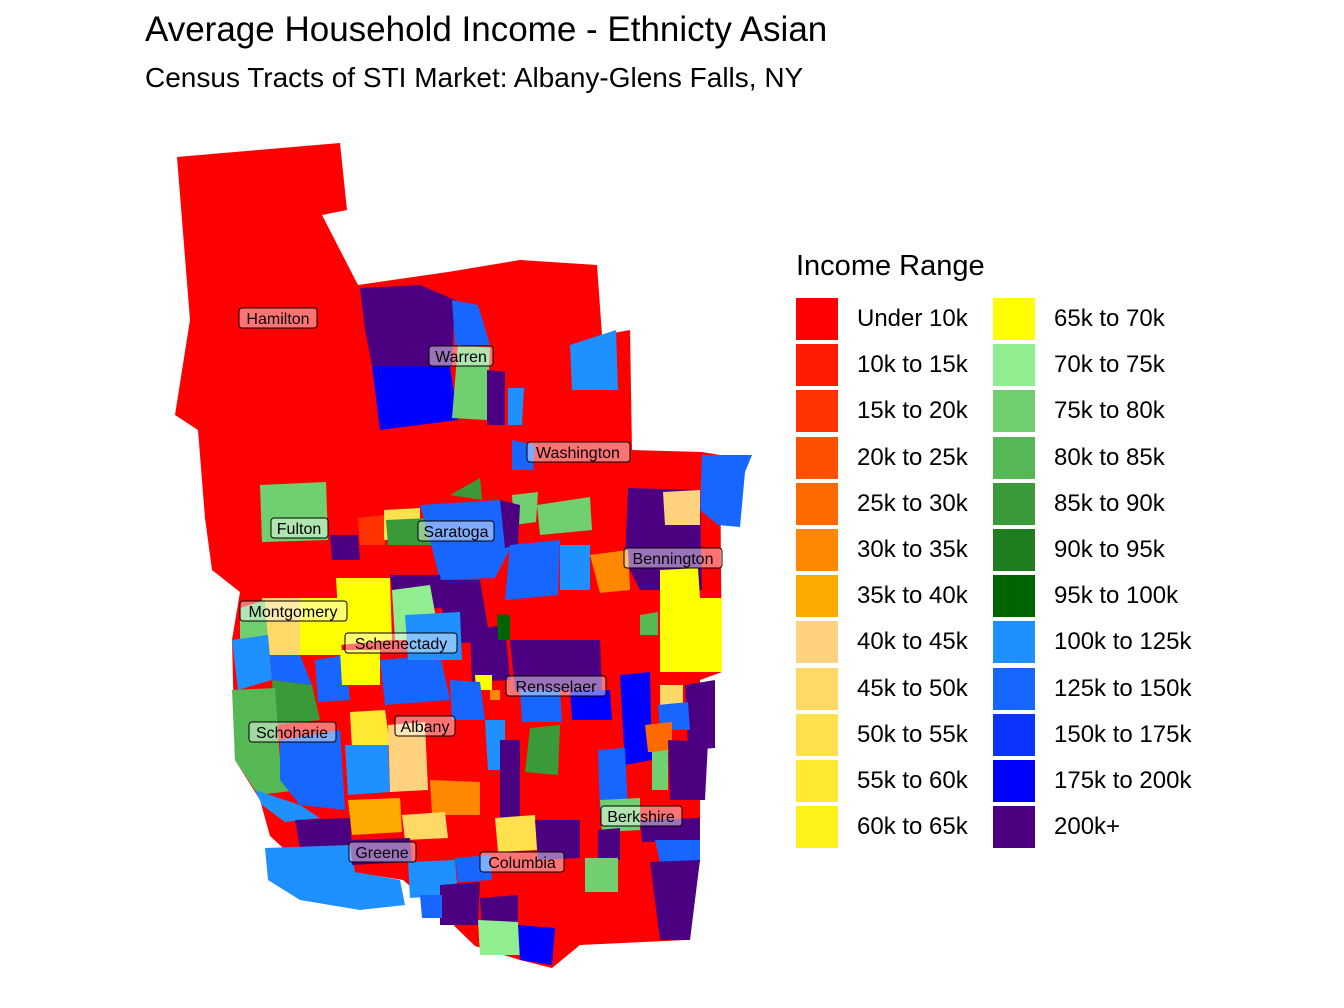 The height and width of the screenshot is (1008, 1344). Describe the element at coordinates (278, 318) in the screenshot. I see `county-label-hamilton: Hamilton` at that location.